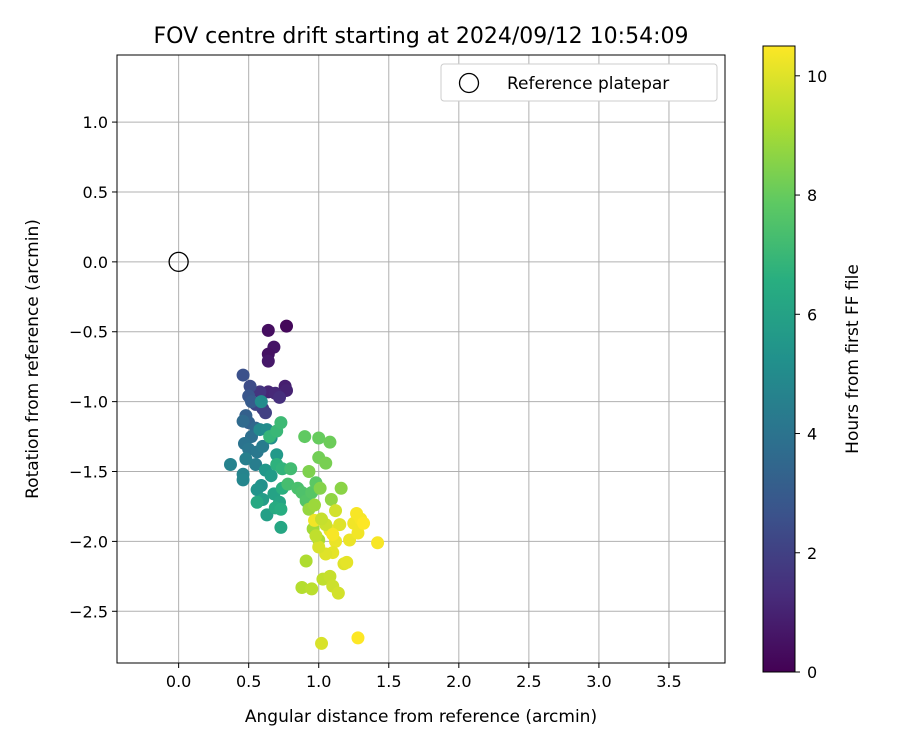 This screenshot has height=754, width=900. I want to click on colorbar-tick-label: 6, so click(812, 314).